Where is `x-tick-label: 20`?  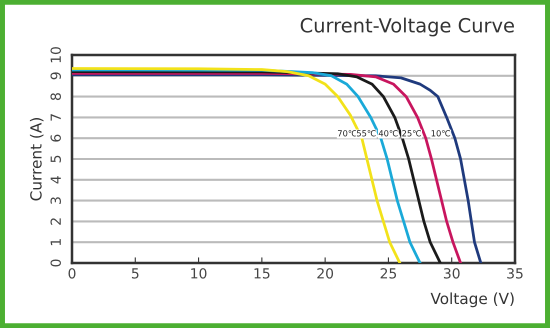
x-tick-label: 20 is located at coordinates (325, 273).